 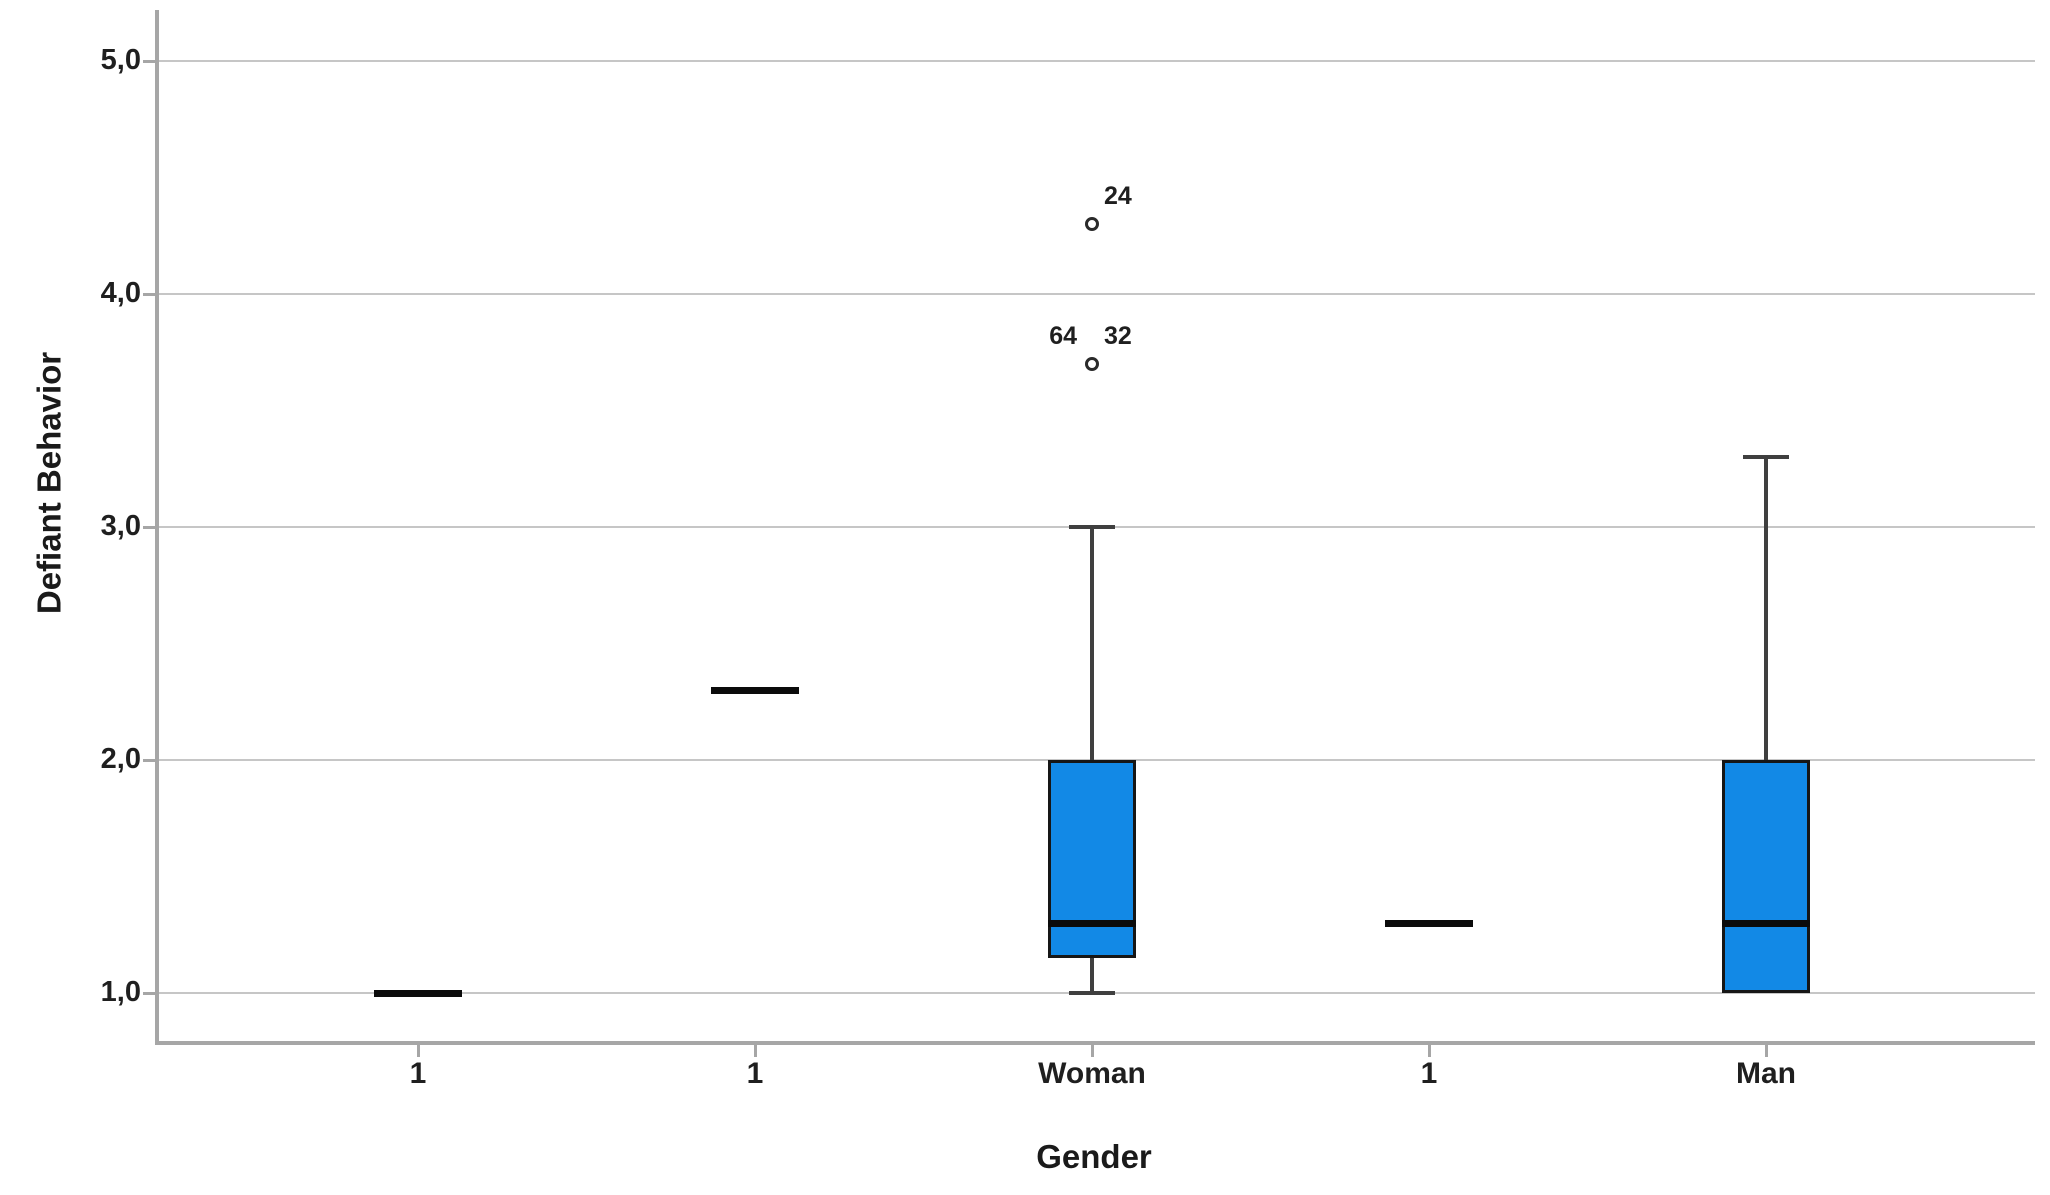 What do you see at coordinates (120, 759) in the screenshot?
I see `y-tick-label: 2,0` at bounding box center [120, 759].